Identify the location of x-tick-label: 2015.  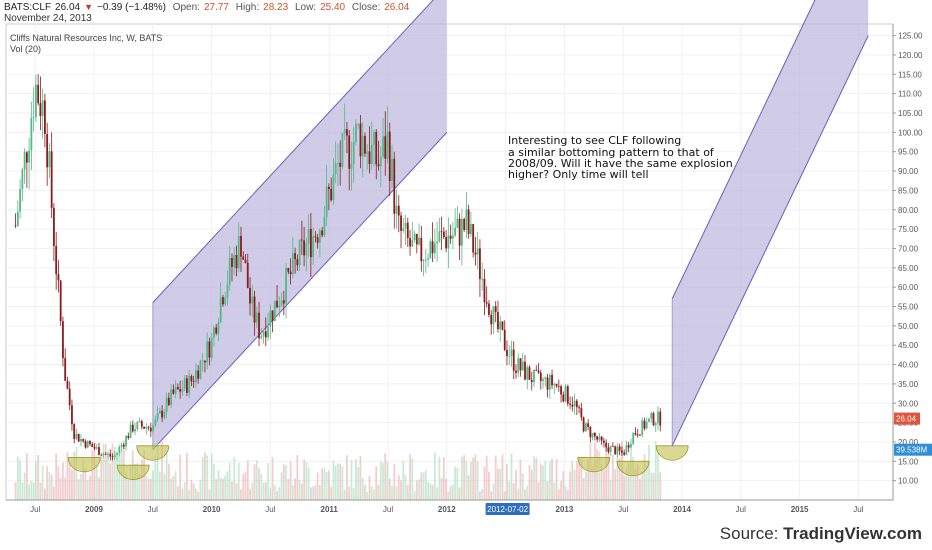
(800, 509).